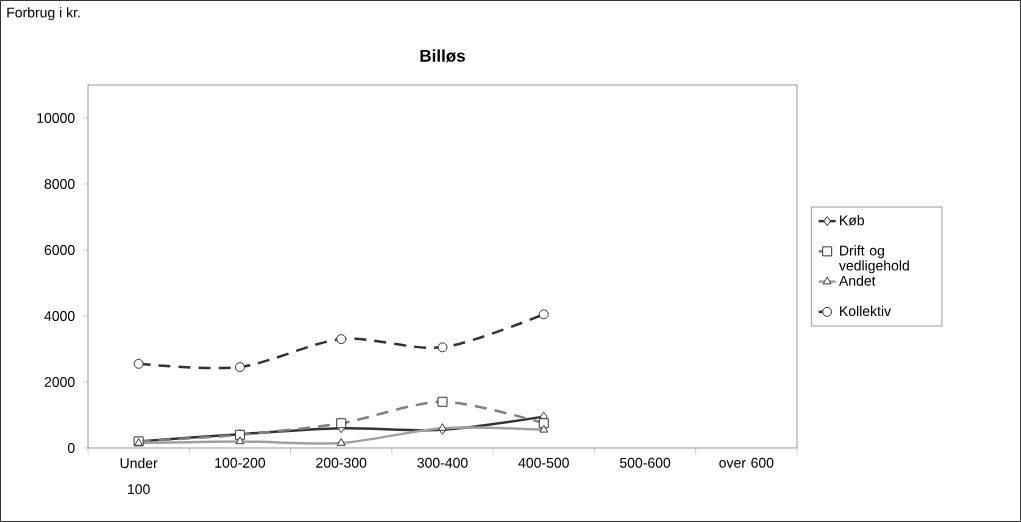  What do you see at coordinates (645, 462) in the screenshot?
I see `x-tick-label: 500-600` at bounding box center [645, 462].